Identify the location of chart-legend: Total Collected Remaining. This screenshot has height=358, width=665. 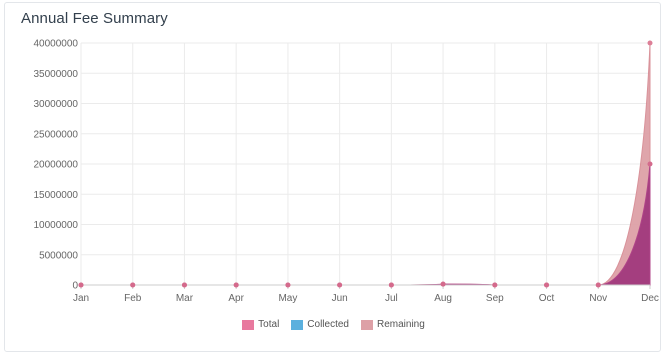
(333, 324).